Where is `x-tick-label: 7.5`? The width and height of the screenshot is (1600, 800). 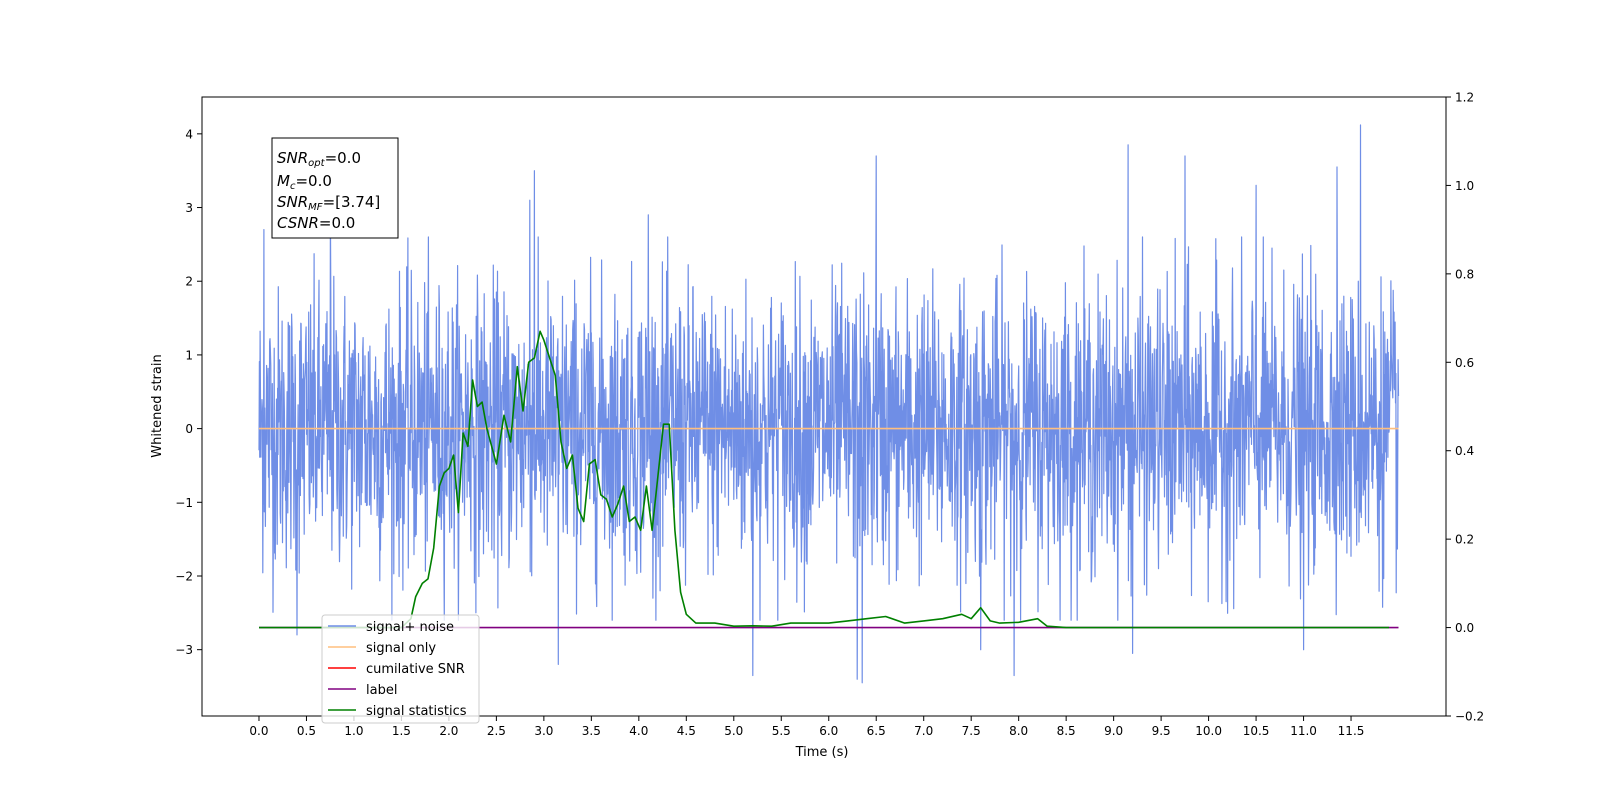
x-tick-label: 7.5 is located at coordinates (971, 731).